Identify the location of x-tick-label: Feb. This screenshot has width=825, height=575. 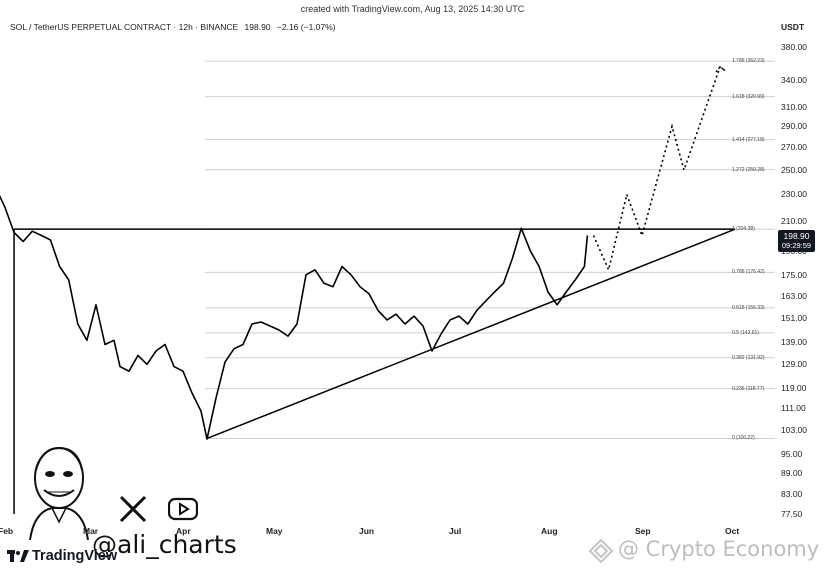
(7, 531).